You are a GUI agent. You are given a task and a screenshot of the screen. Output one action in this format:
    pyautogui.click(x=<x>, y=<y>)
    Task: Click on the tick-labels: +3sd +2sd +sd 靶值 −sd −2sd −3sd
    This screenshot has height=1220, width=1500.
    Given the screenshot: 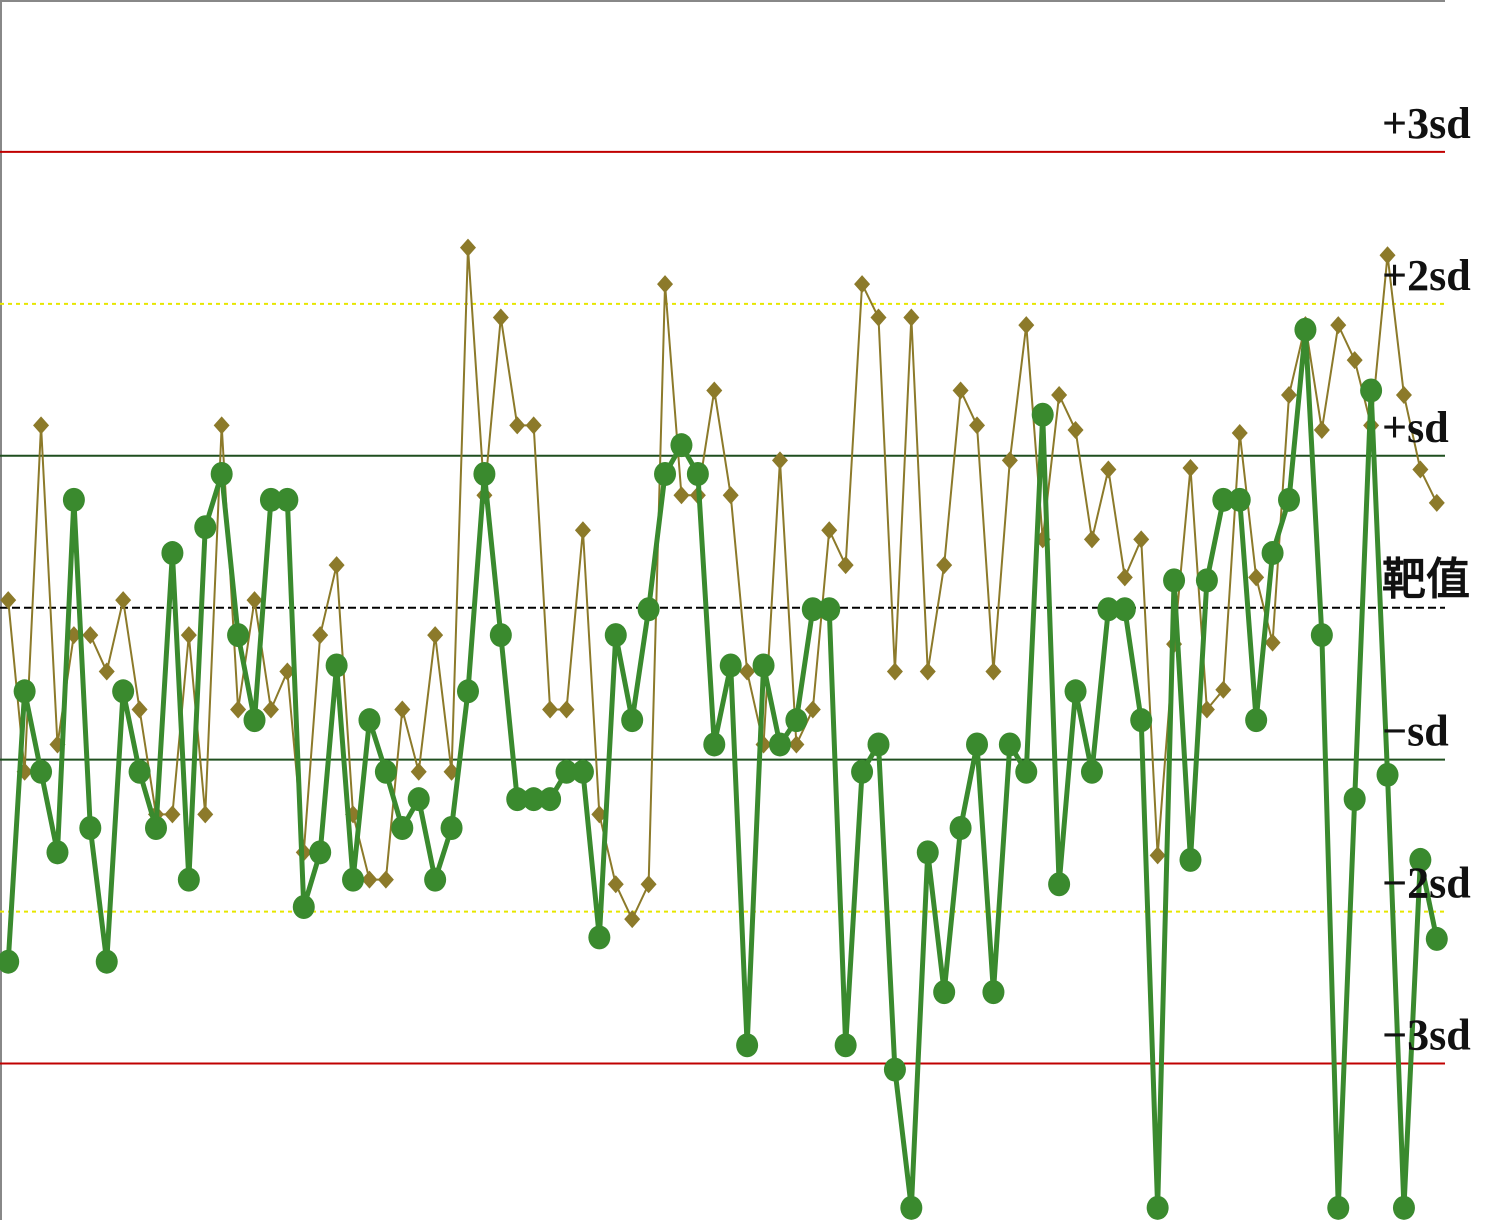 What is the action you would take?
    pyautogui.click(x=1426, y=579)
    